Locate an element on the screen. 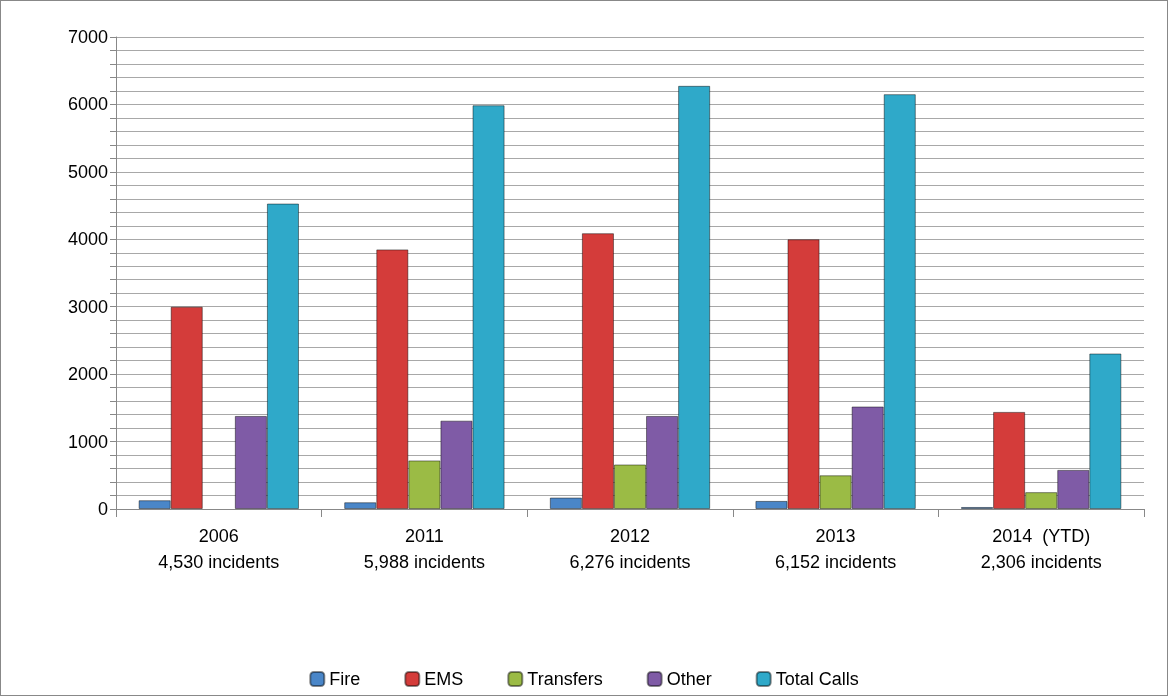 This screenshot has width=1168, height=696. y-tick-label: 5000 is located at coordinates (87, 171).